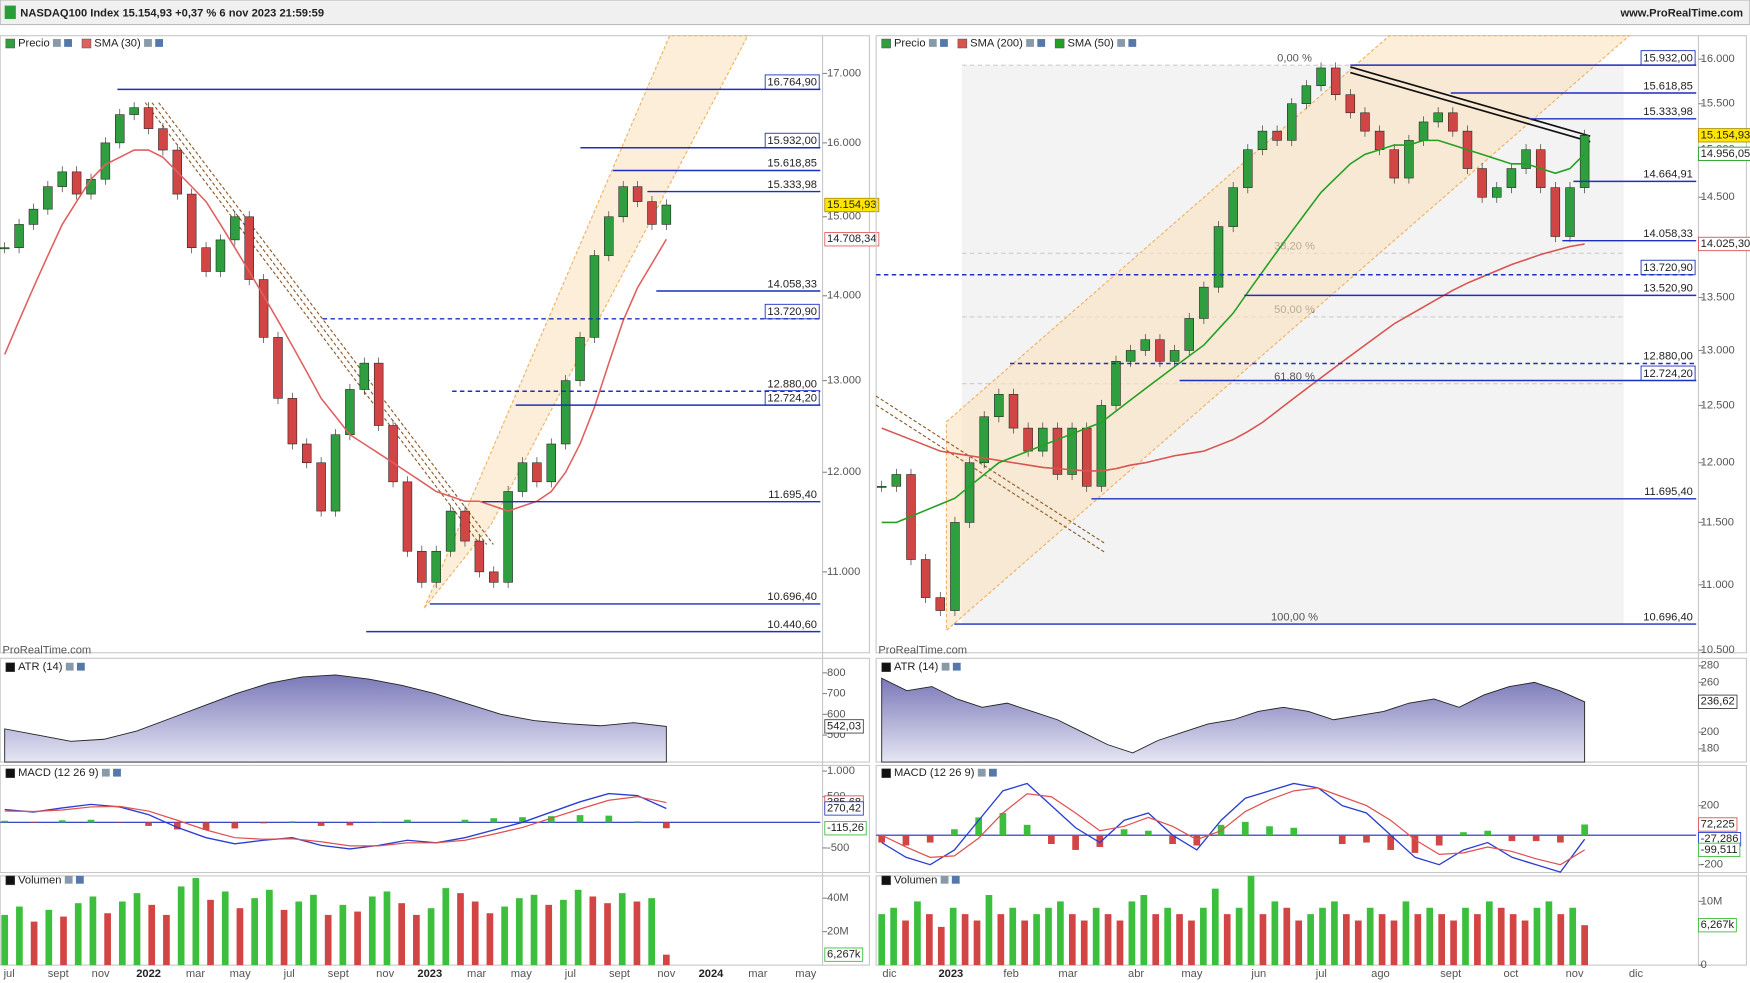  Describe the element at coordinates (841, 771) in the screenshot. I see `y-tick-label: 1.000` at that location.